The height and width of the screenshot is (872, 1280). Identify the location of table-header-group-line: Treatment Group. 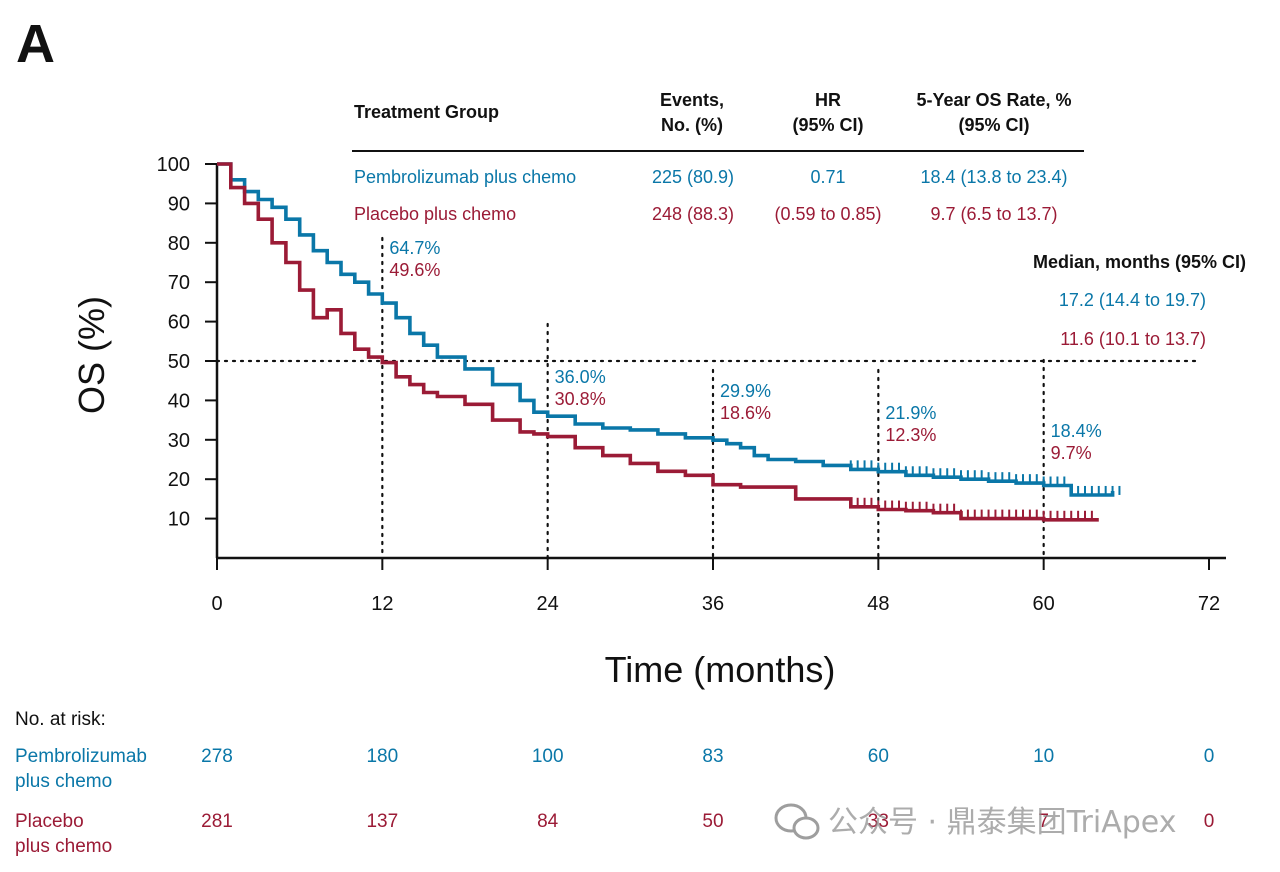
(426, 112).